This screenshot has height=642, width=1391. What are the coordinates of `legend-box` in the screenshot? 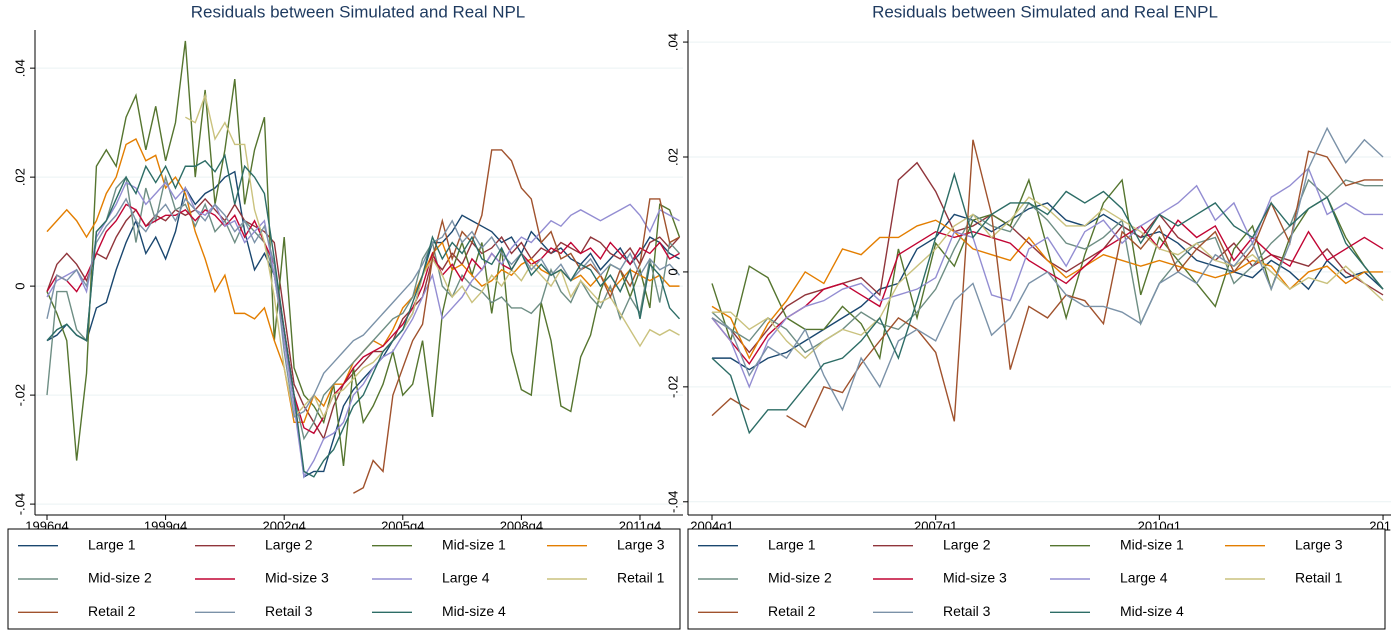 It's located at (1036, 579).